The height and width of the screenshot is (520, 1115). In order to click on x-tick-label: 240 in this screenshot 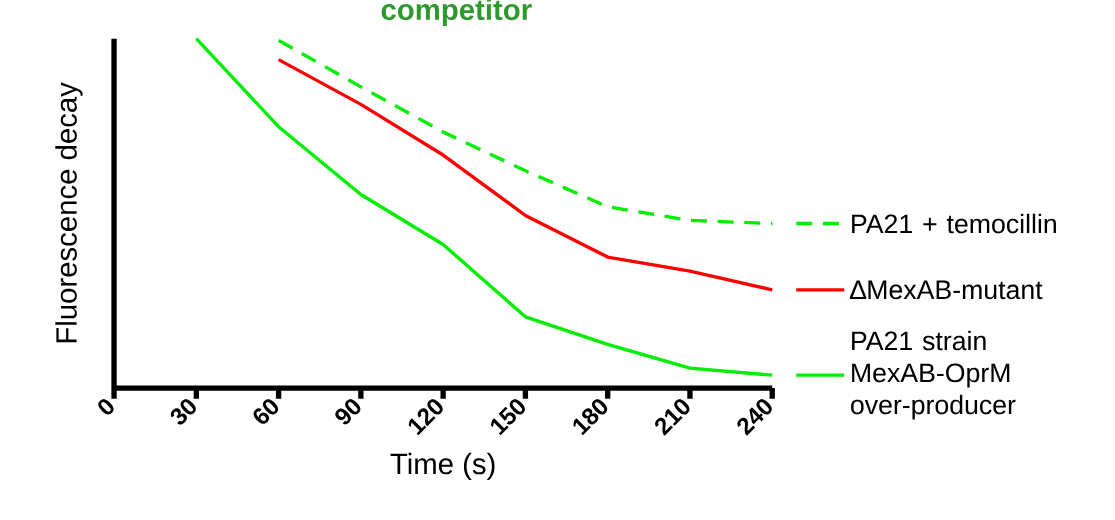, I will do `click(754, 417)`.